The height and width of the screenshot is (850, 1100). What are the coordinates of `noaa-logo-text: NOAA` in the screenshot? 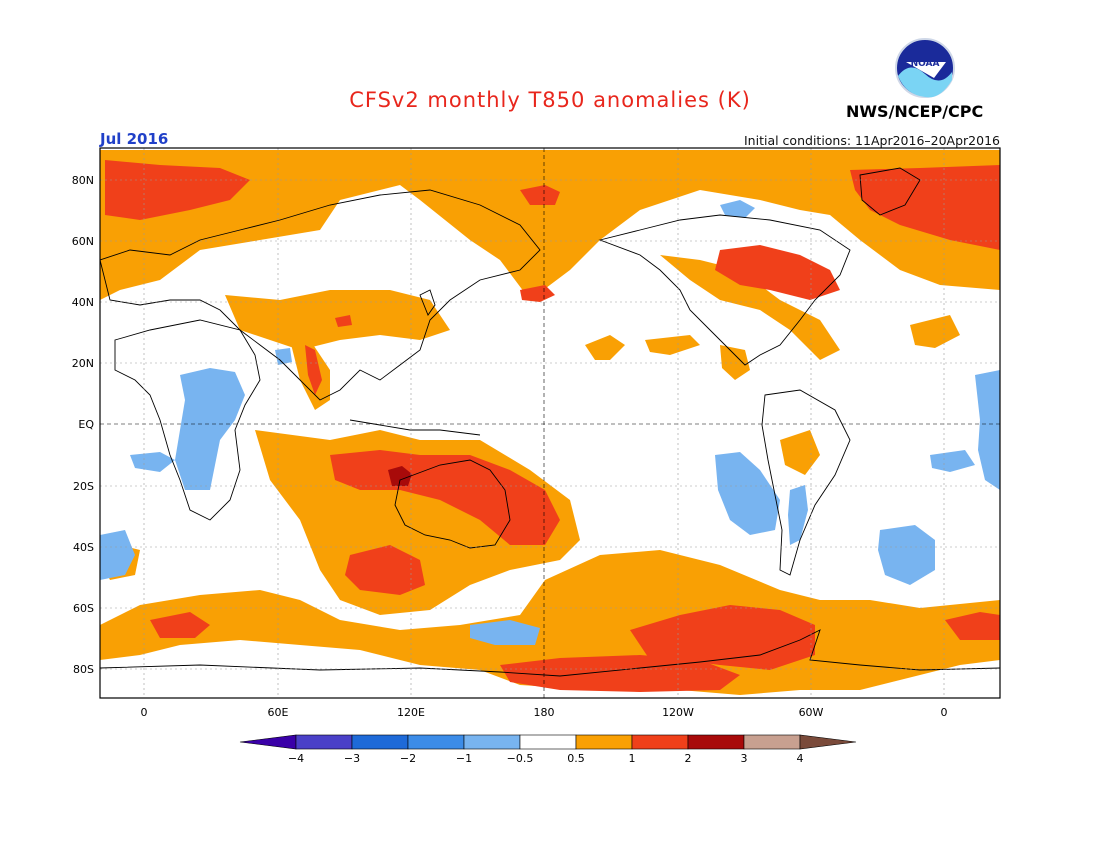 It's located at (925, 64).